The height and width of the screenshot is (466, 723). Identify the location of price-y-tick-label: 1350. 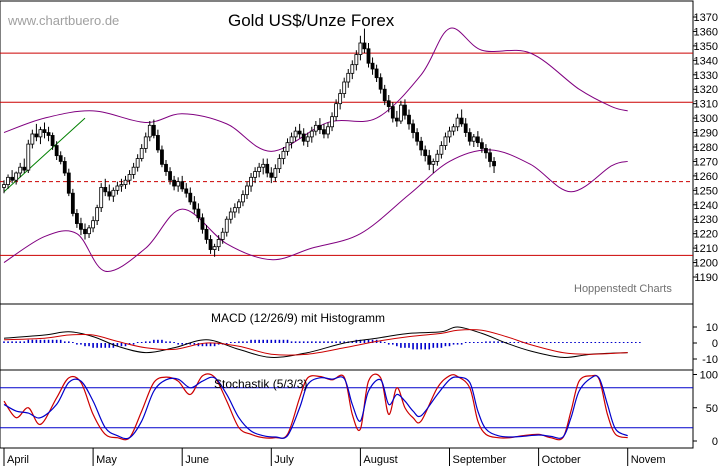
(706, 47).